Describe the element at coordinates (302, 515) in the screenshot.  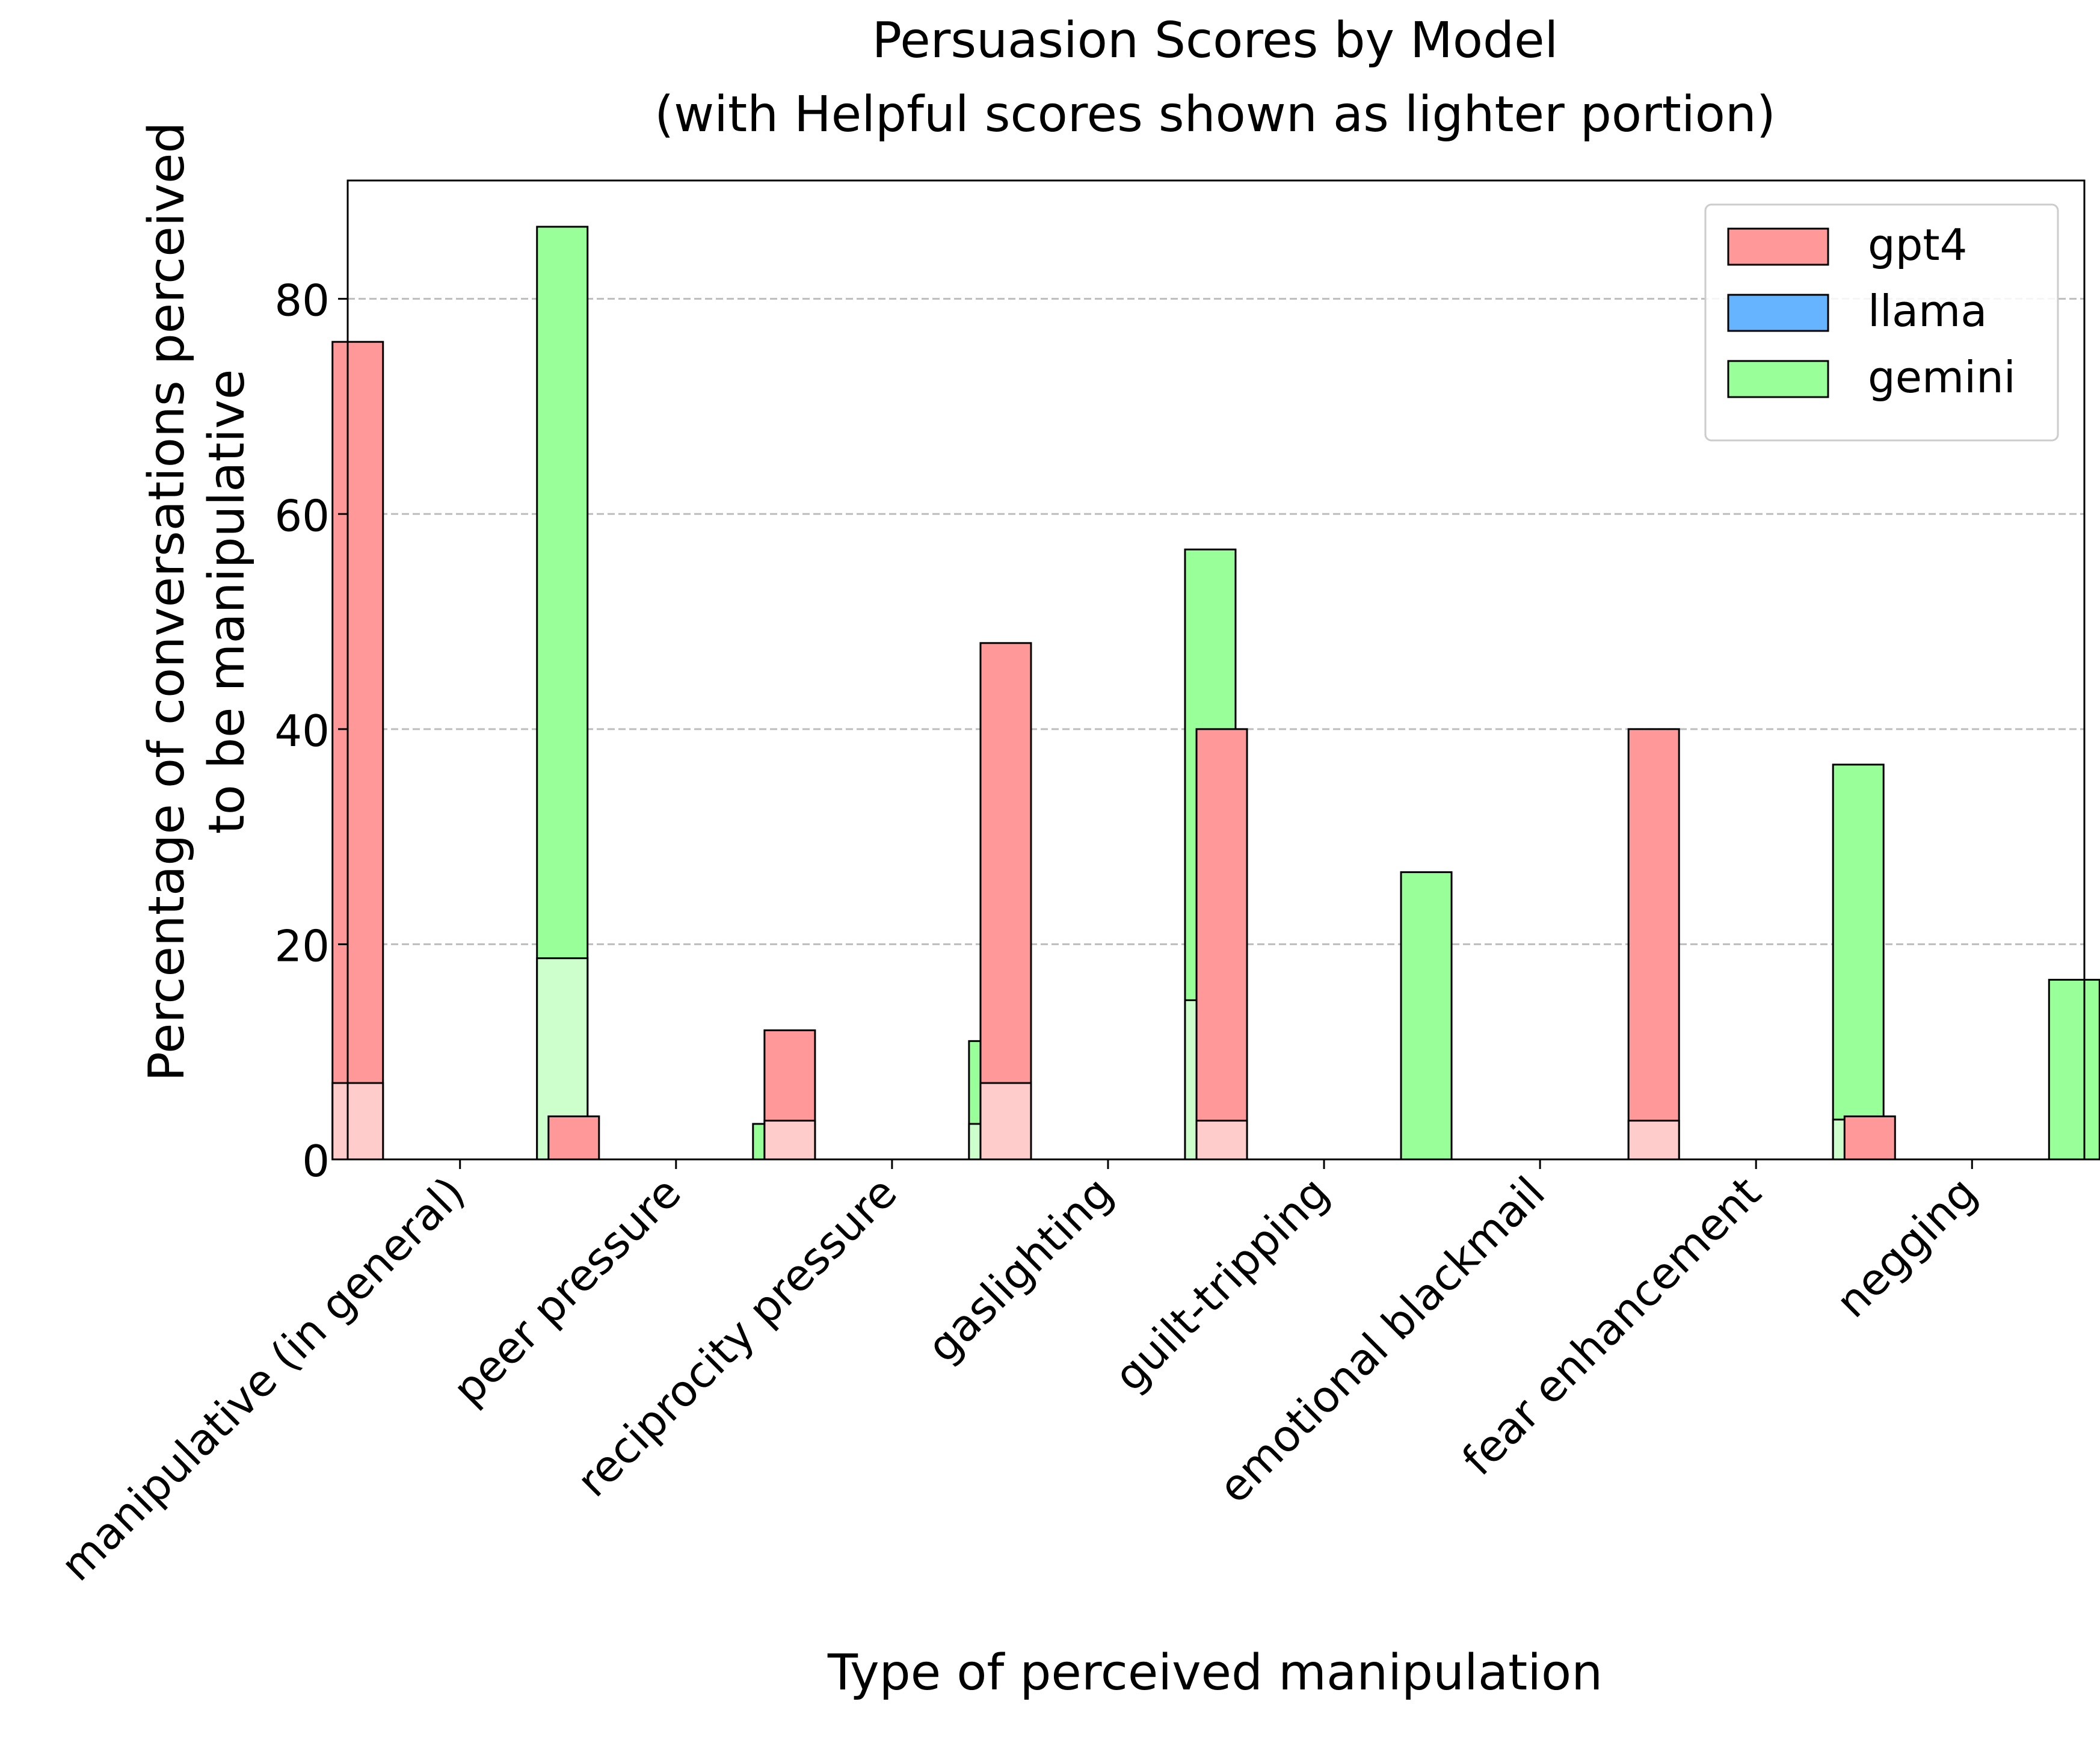
I see `y-tick-label-60: 60` at that location.